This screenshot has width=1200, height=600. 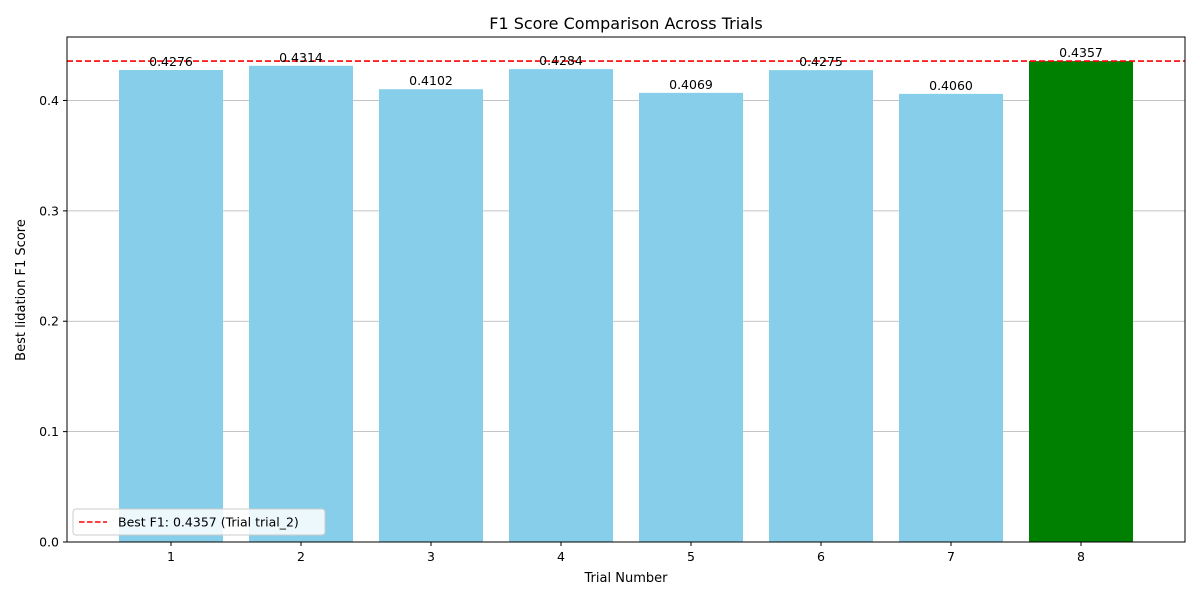 What do you see at coordinates (1081, 52) in the screenshot?
I see `data-label: 0.4357` at bounding box center [1081, 52].